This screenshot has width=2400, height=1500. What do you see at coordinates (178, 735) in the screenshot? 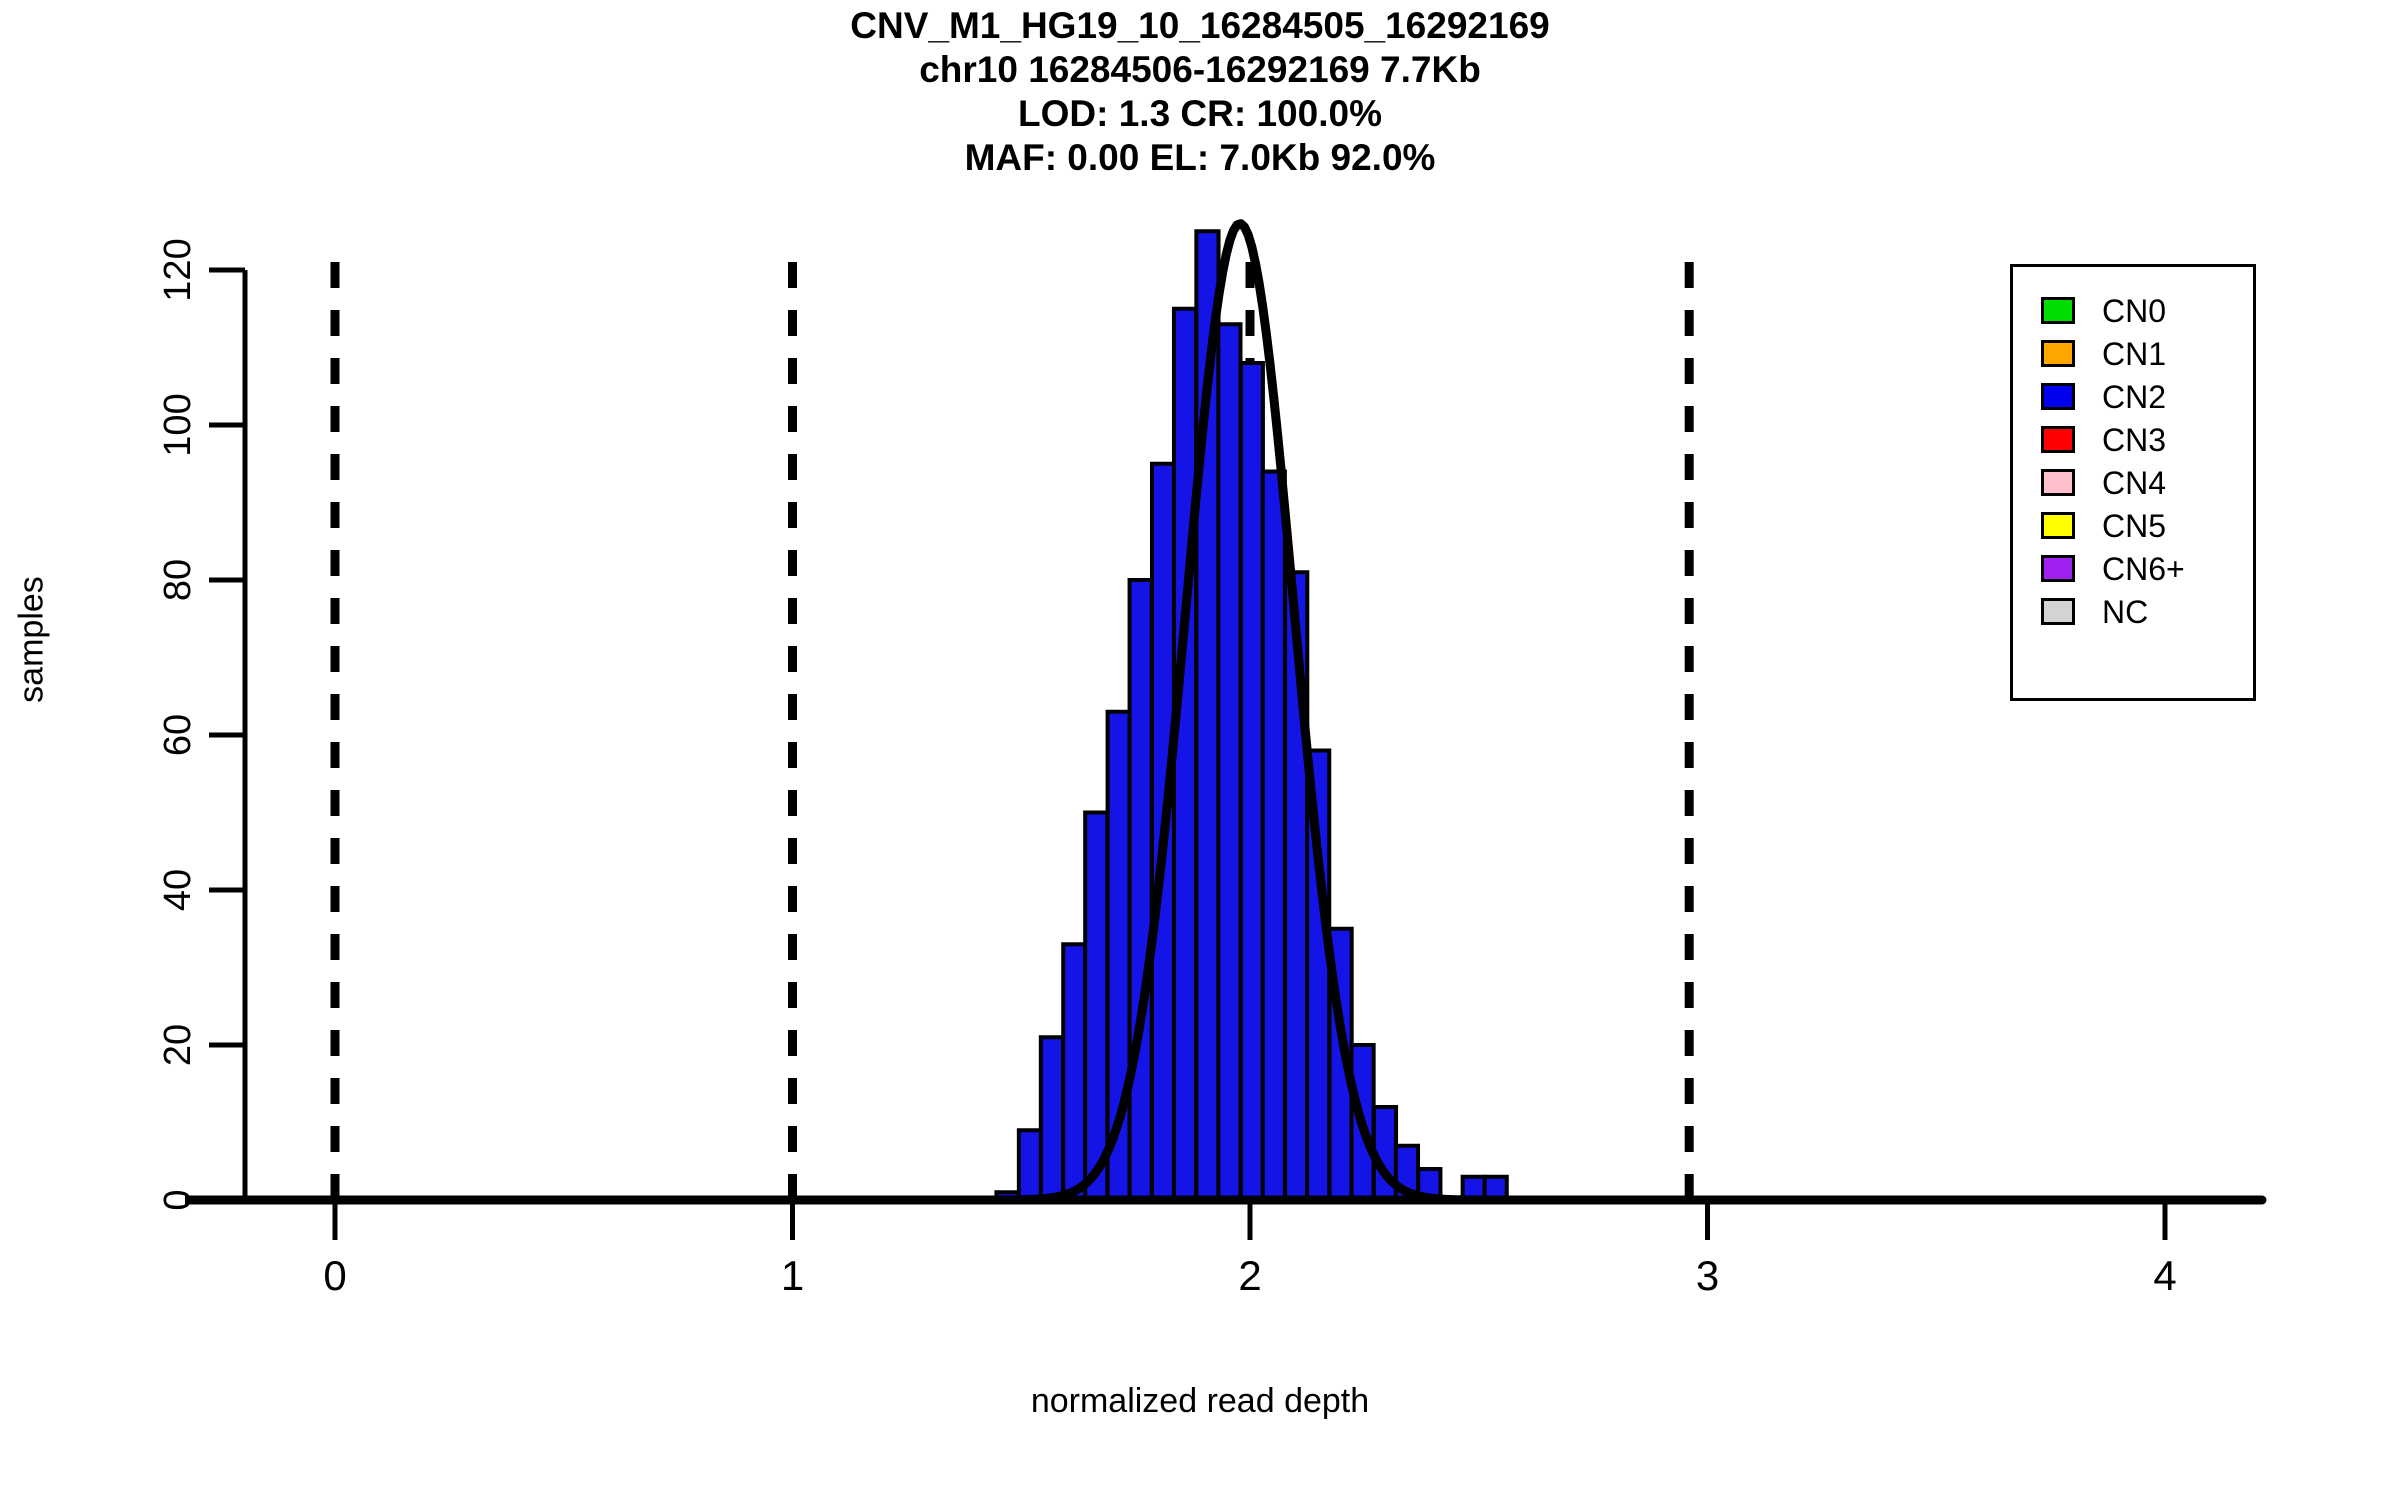
I see `y-tick-label: 60` at bounding box center [178, 735].